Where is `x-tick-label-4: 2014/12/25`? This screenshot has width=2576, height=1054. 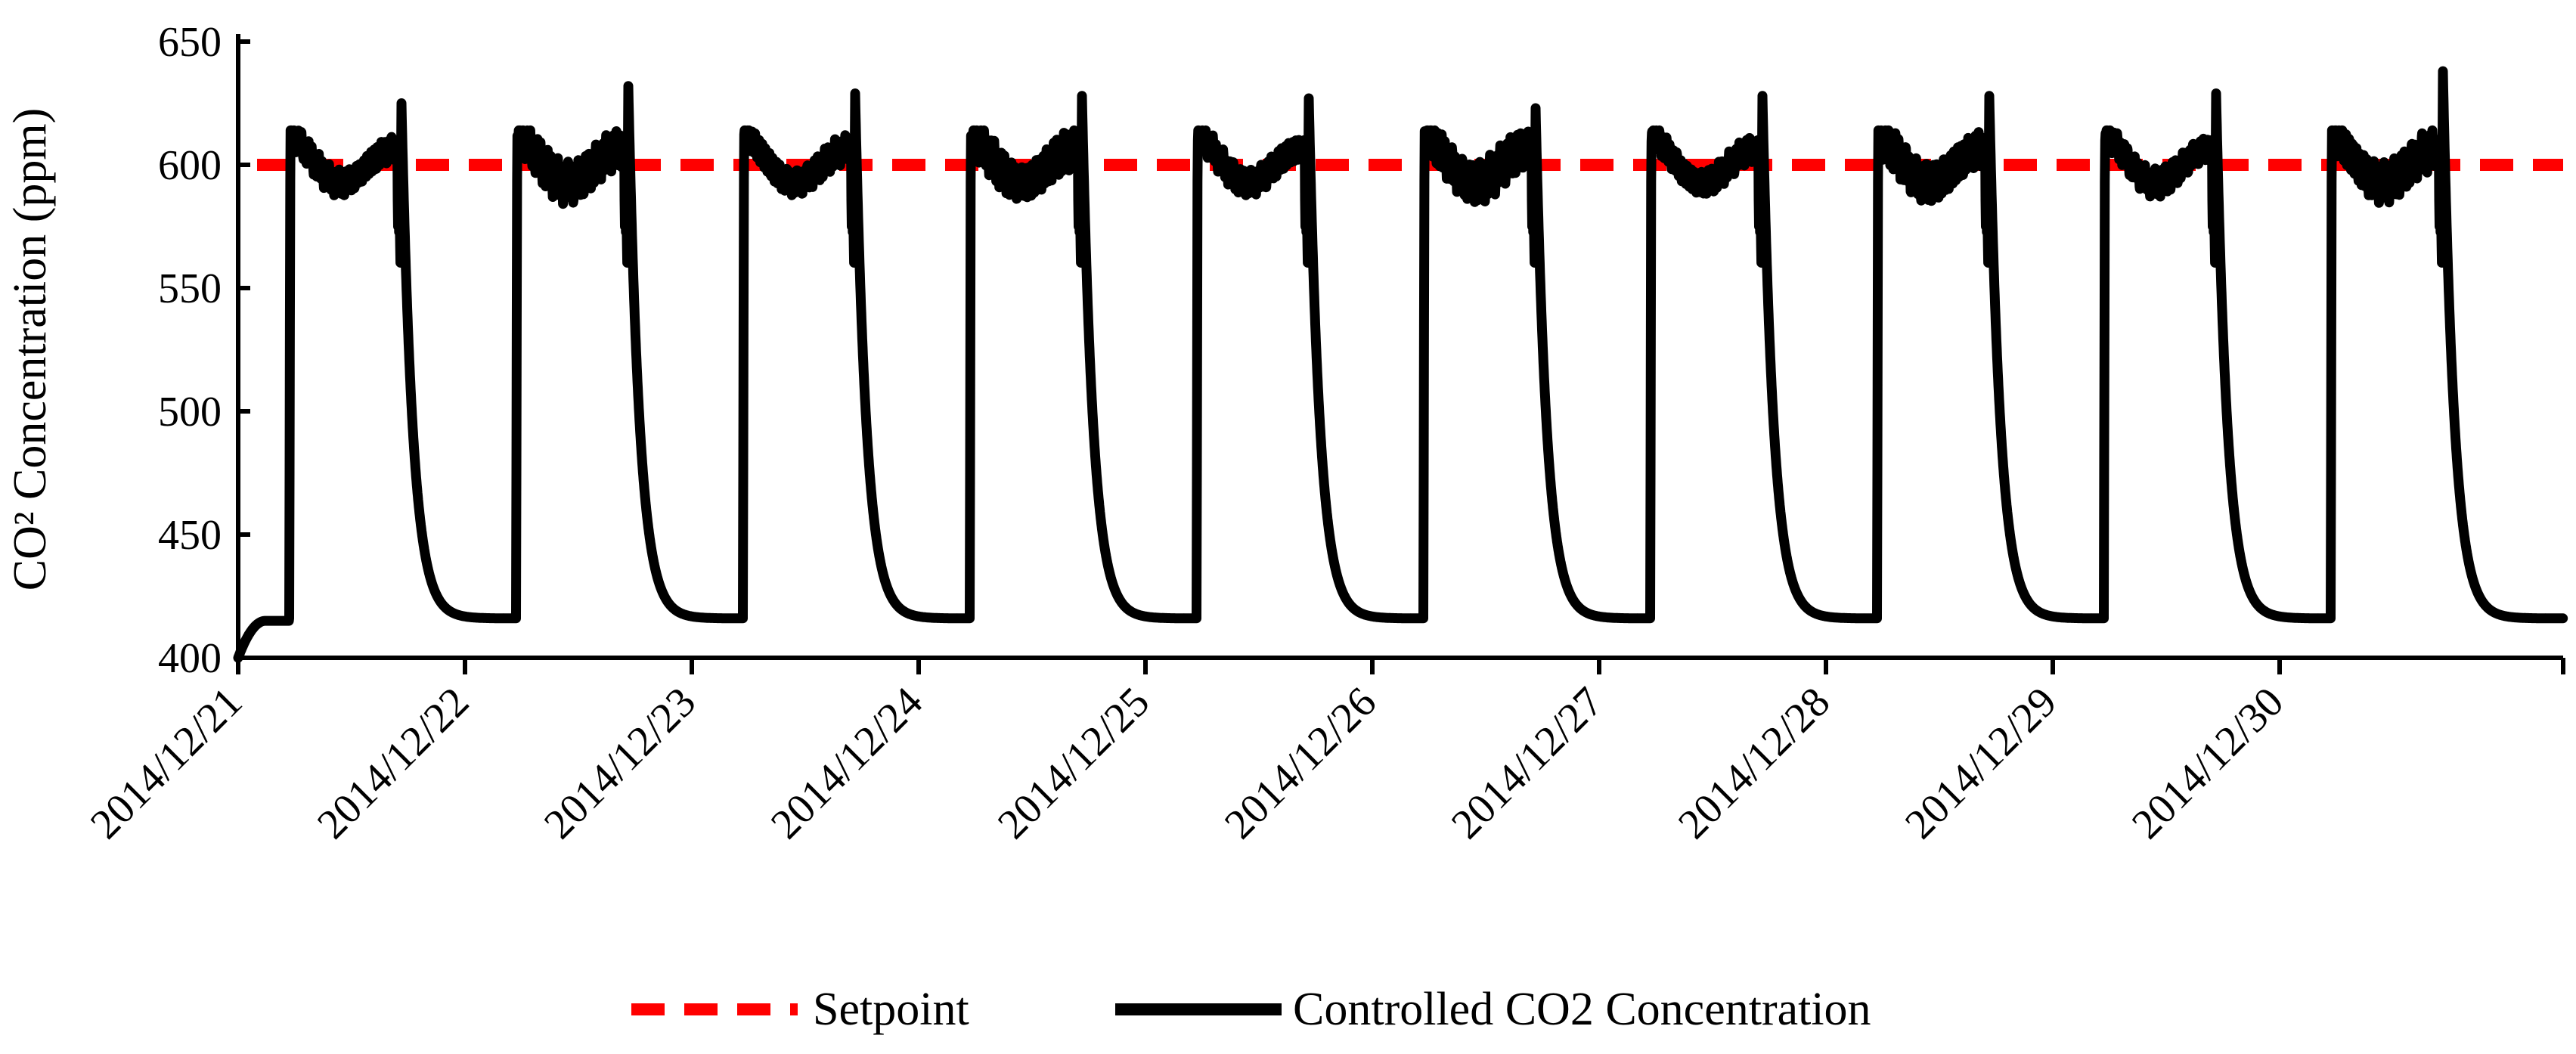
x-tick-label-4: 2014/12/25 is located at coordinates (1073, 763).